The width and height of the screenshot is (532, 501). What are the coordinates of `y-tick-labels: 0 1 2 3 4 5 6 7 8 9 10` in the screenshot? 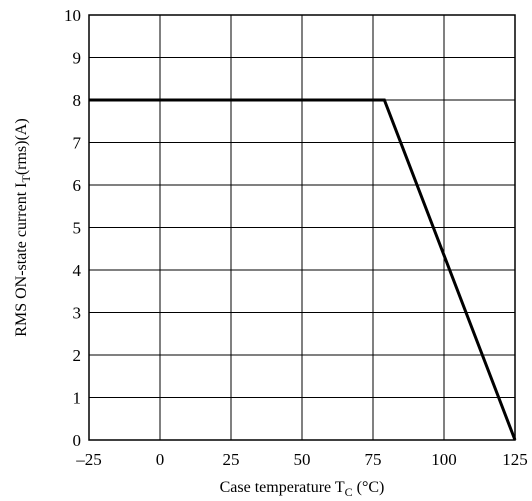 It's located at (73, 228).